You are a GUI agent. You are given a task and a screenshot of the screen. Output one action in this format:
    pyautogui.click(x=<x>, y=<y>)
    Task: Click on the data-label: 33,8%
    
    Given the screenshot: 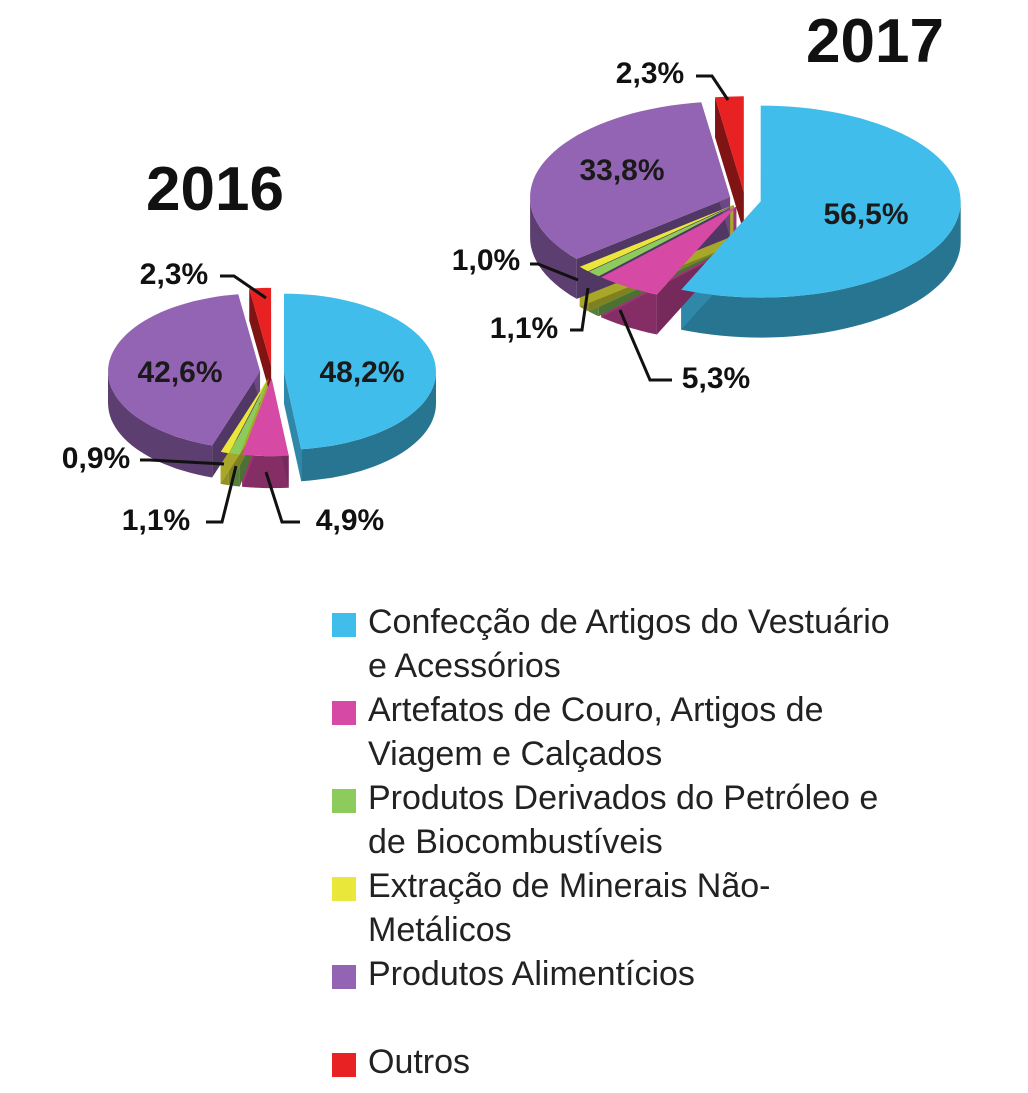 What is the action you would take?
    pyautogui.click(x=621, y=170)
    